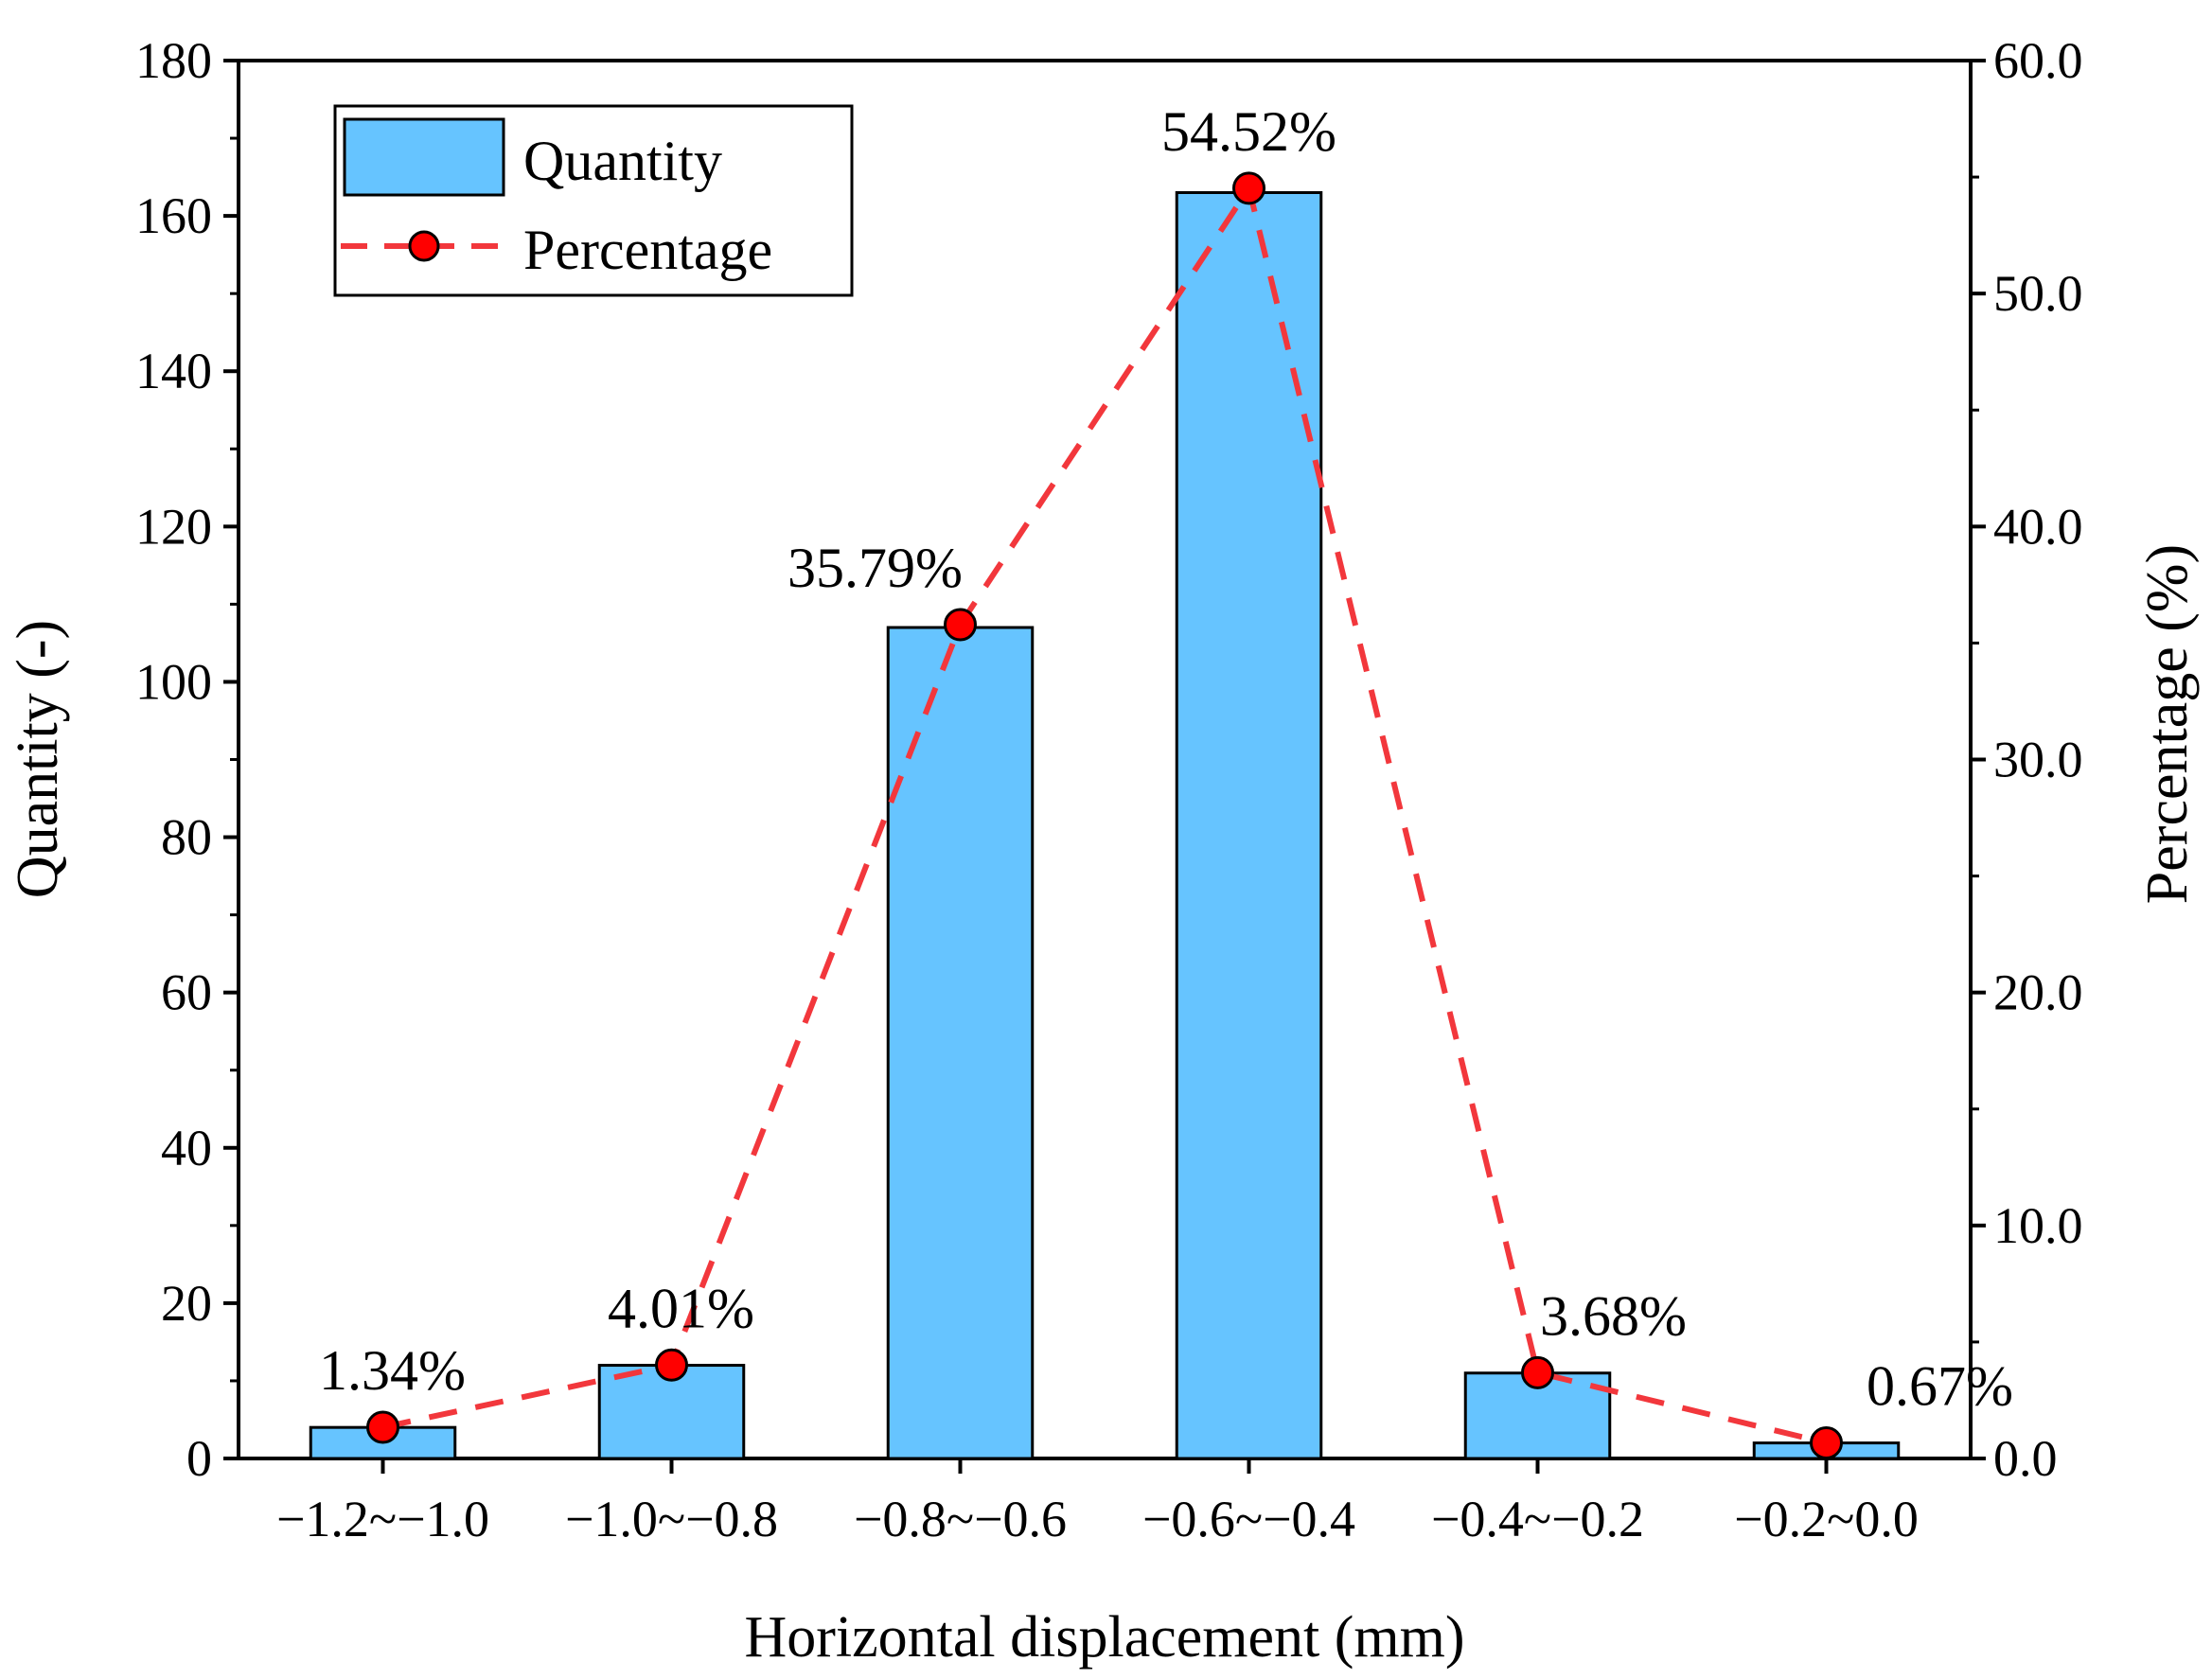 Image resolution: width=2212 pixels, height=1679 pixels. What do you see at coordinates (2038, 60) in the screenshot?
I see `right-tick-label: 60.0` at bounding box center [2038, 60].